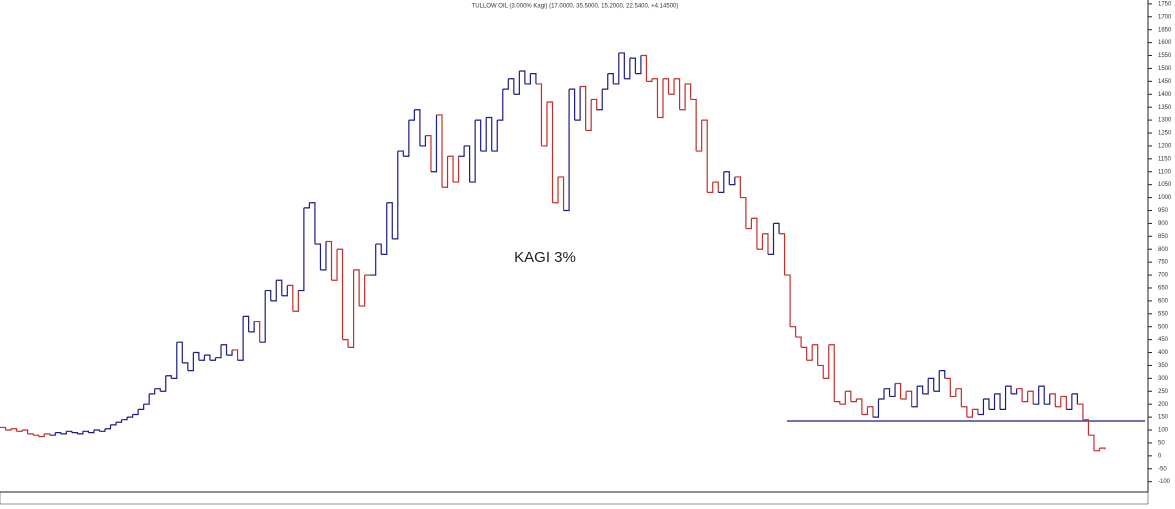 This screenshot has width=1175, height=509. Describe the element at coordinates (1163, 327) in the screenshot. I see `y-tick-label: 500` at that location.